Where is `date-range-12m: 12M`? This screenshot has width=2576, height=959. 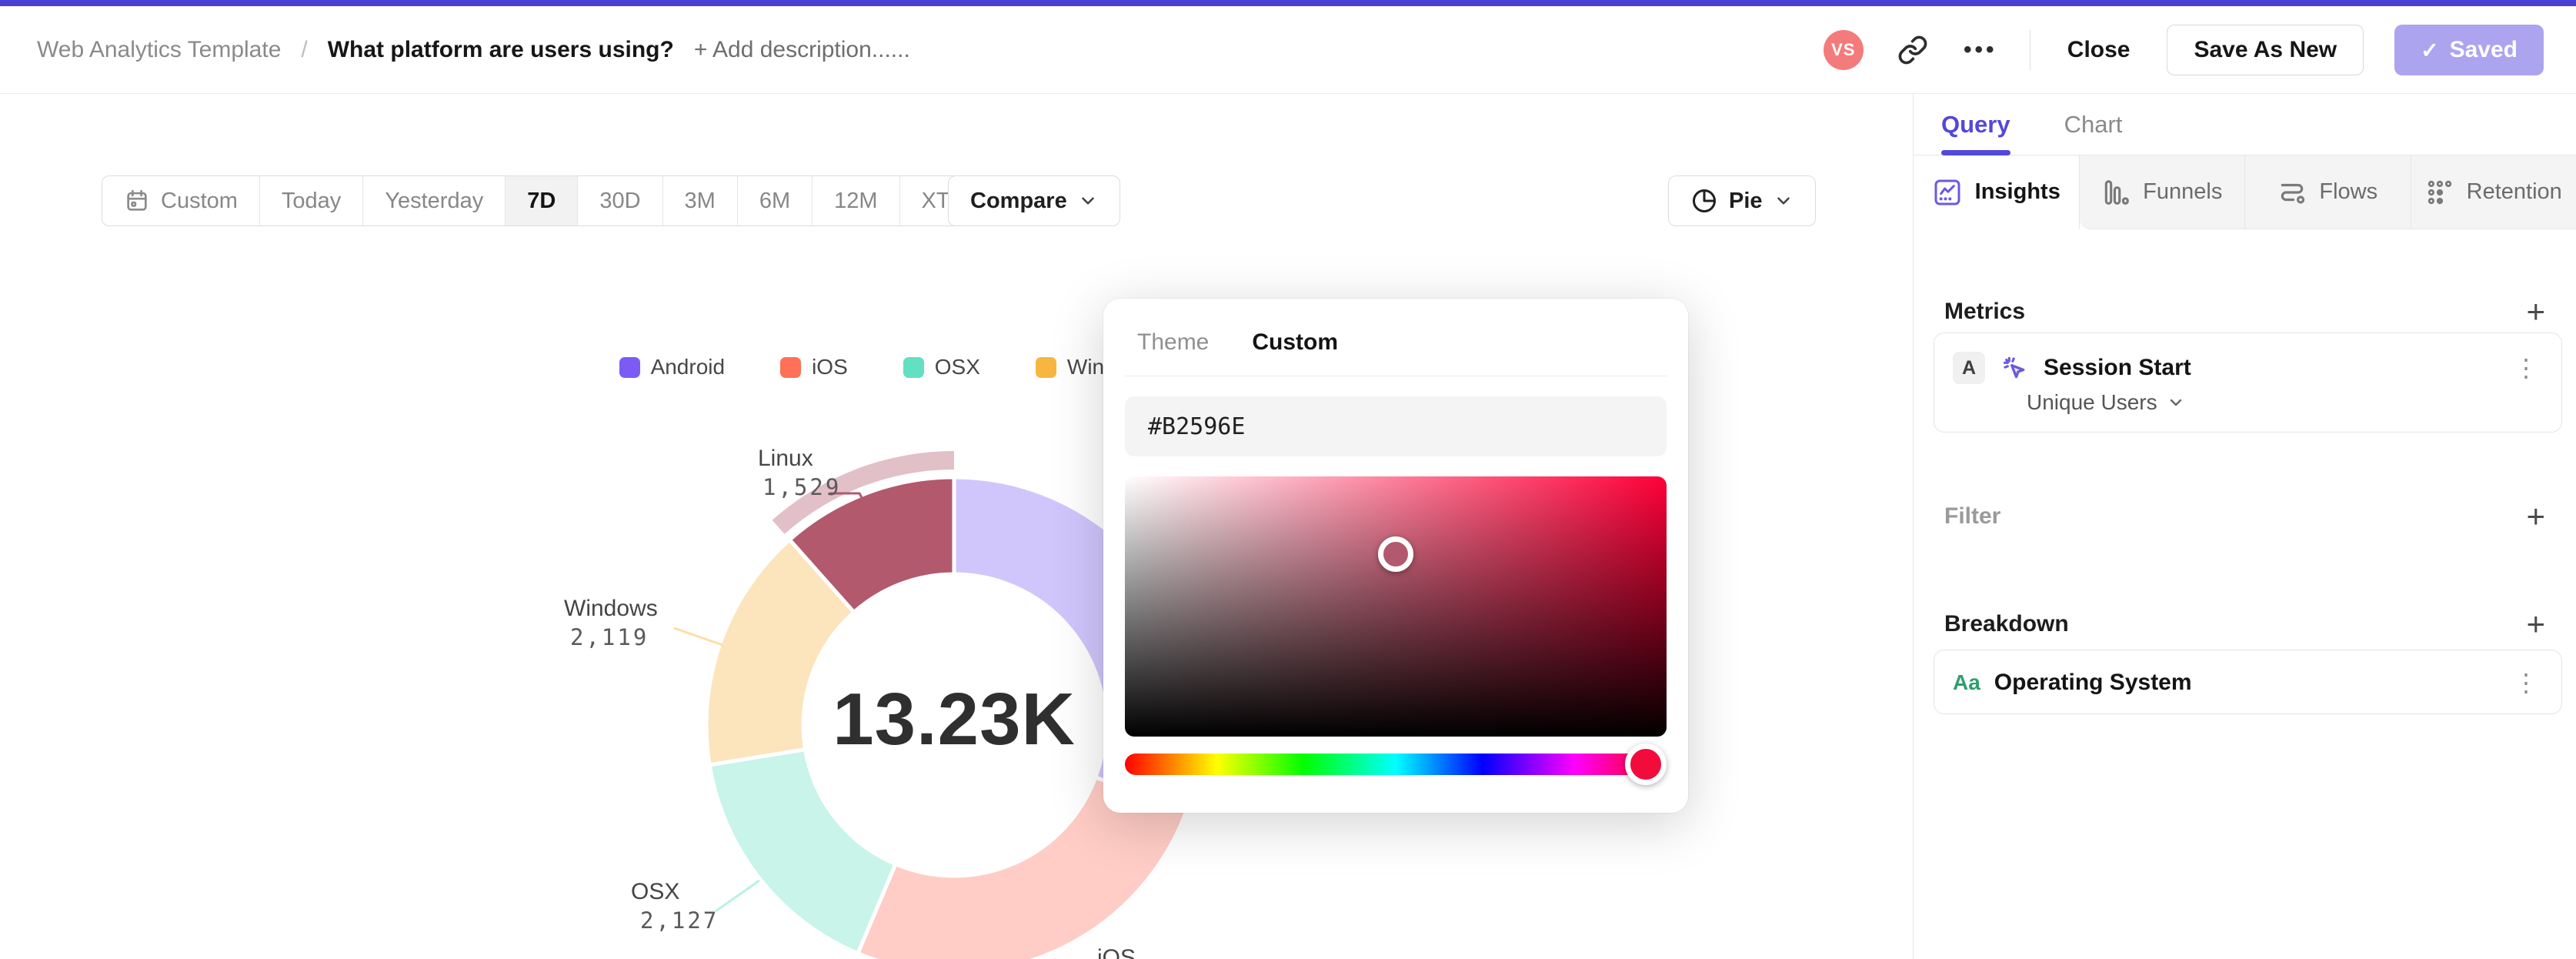 date-range-12m: 12M is located at coordinates (855, 201).